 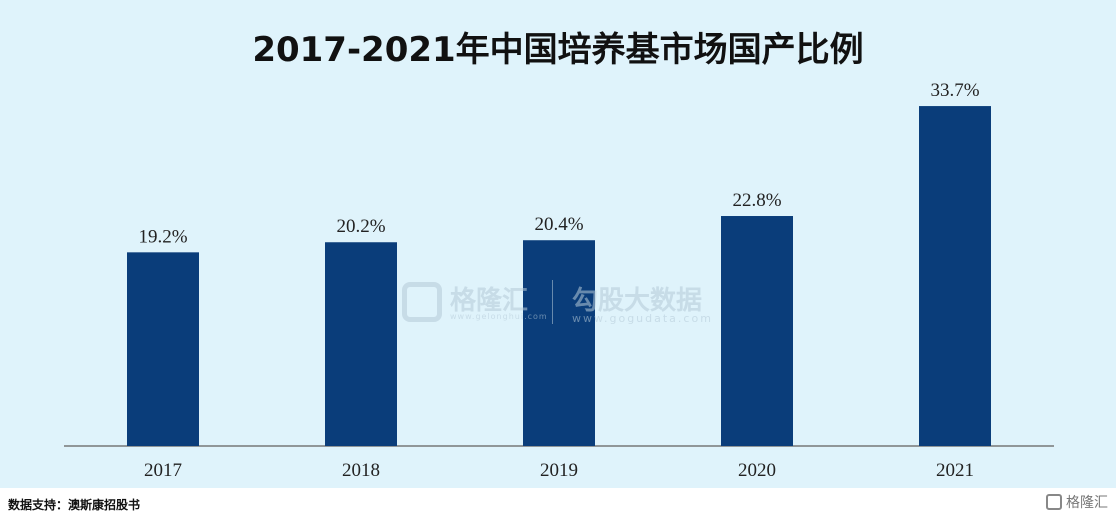 I want to click on x-tick-label-2021: 2021, so click(x=955, y=470).